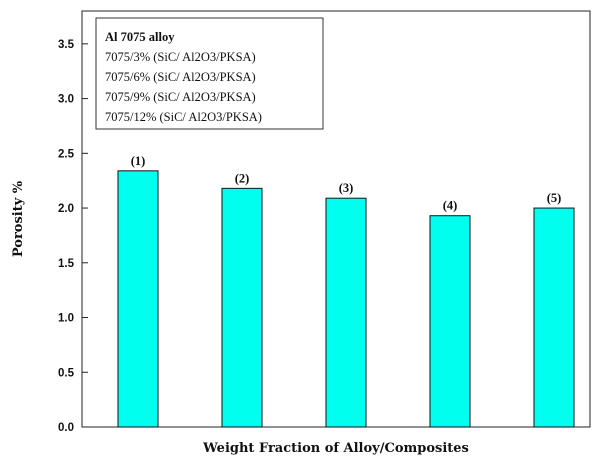 The image size is (595, 464). Describe the element at coordinates (18, 218) in the screenshot. I see `y-axis-title: Porosity %` at that location.